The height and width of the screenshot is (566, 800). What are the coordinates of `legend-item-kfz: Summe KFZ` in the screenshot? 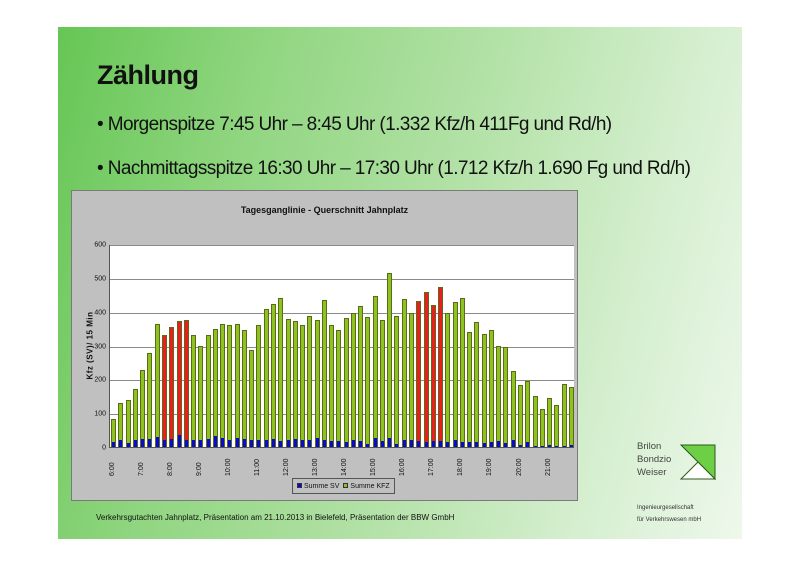 It's located at (366, 486).